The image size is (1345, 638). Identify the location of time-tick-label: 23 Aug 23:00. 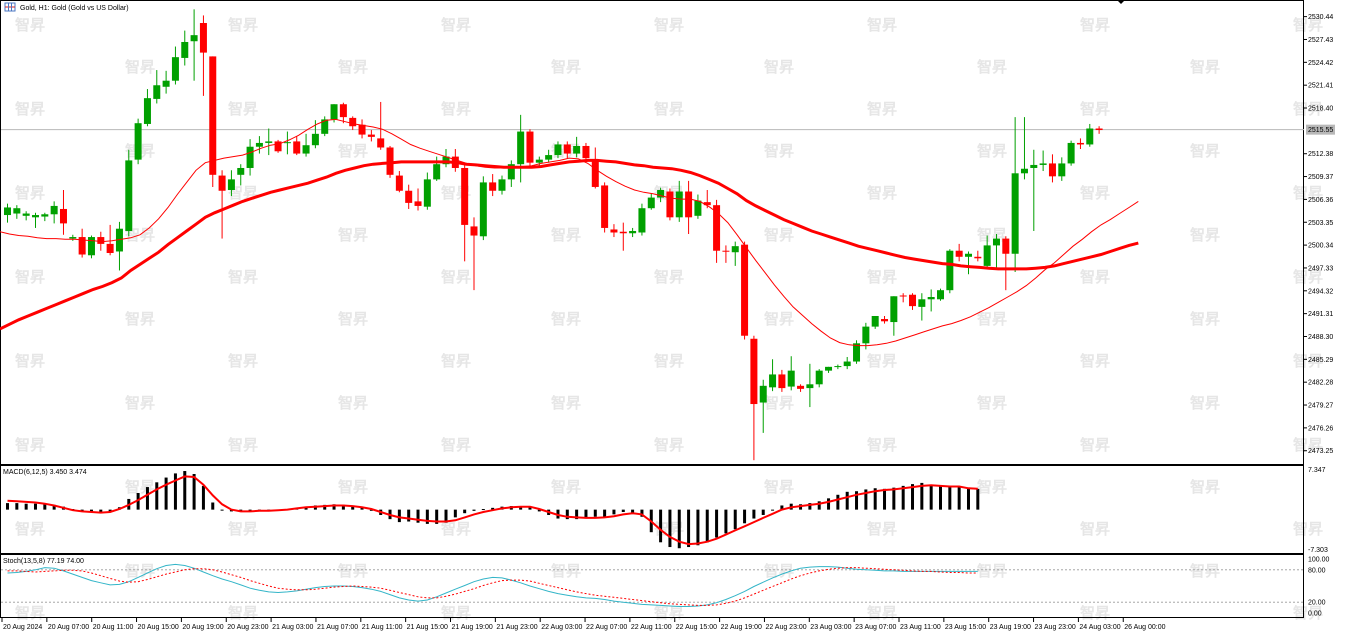
(1055, 627).